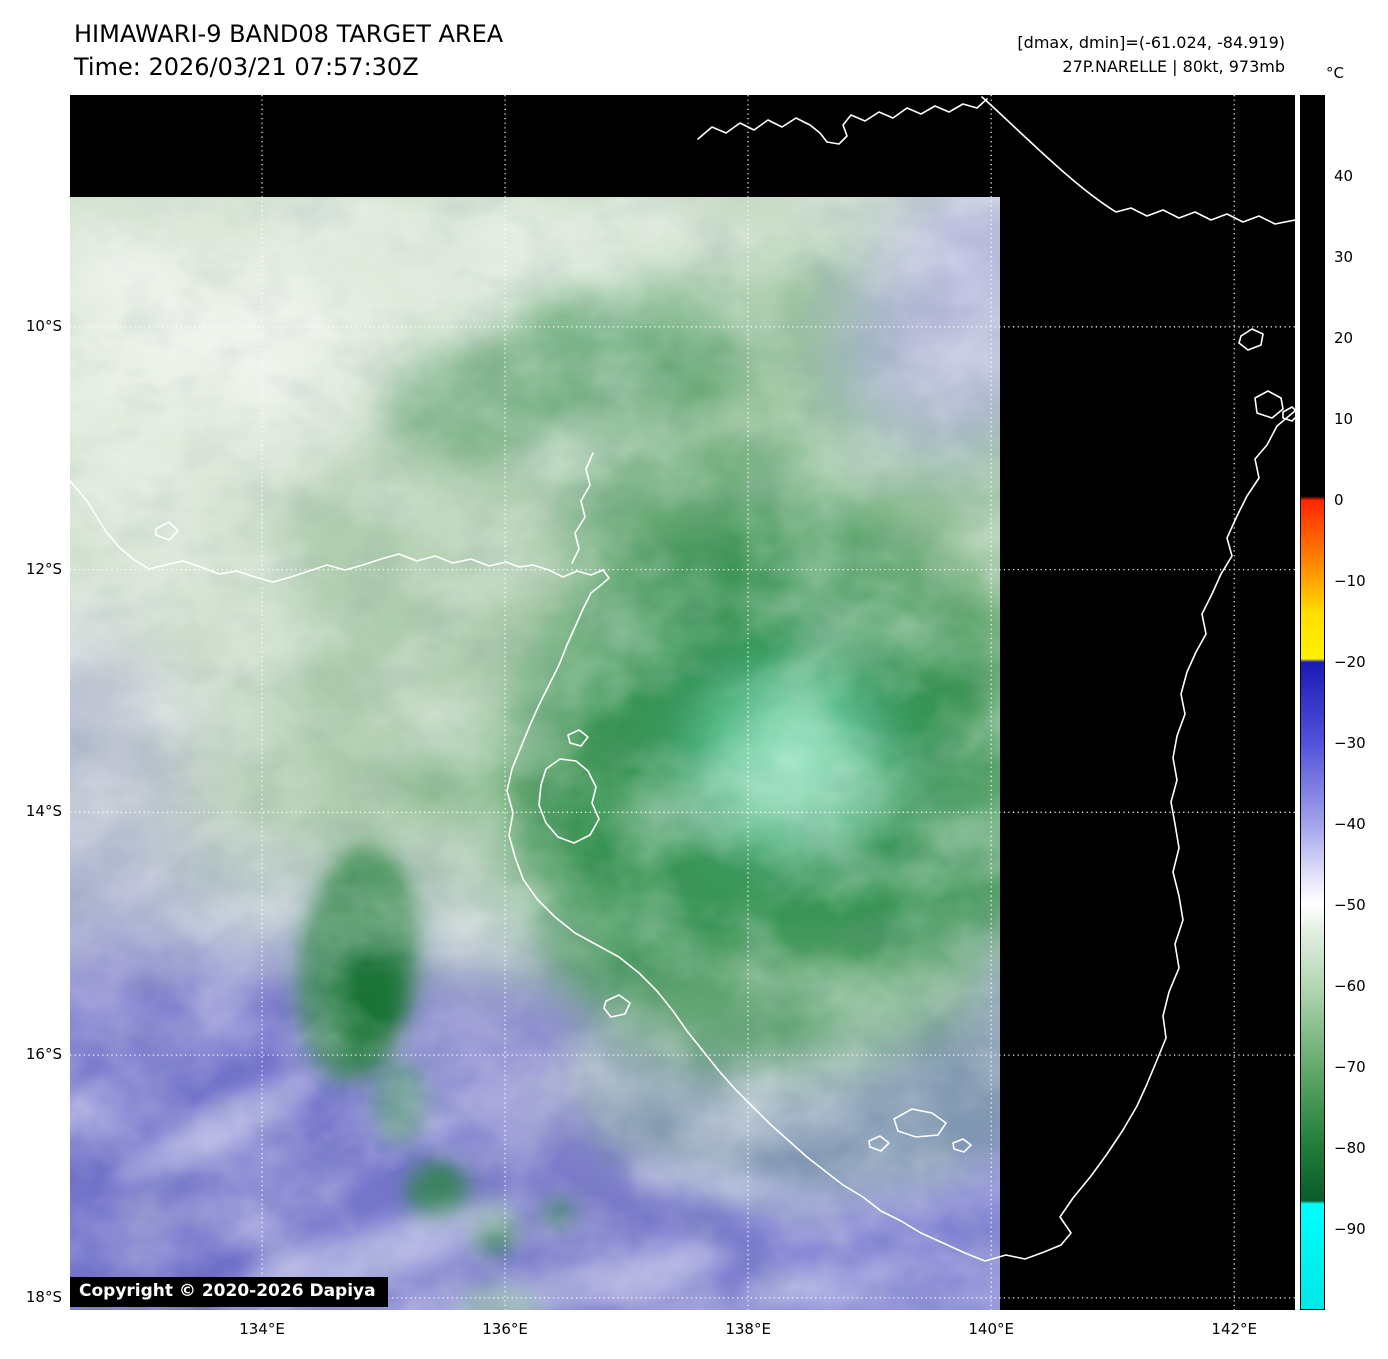 The width and height of the screenshot is (1388, 1359). I want to click on lat-tick-label: 18°S, so click(43, 1296).